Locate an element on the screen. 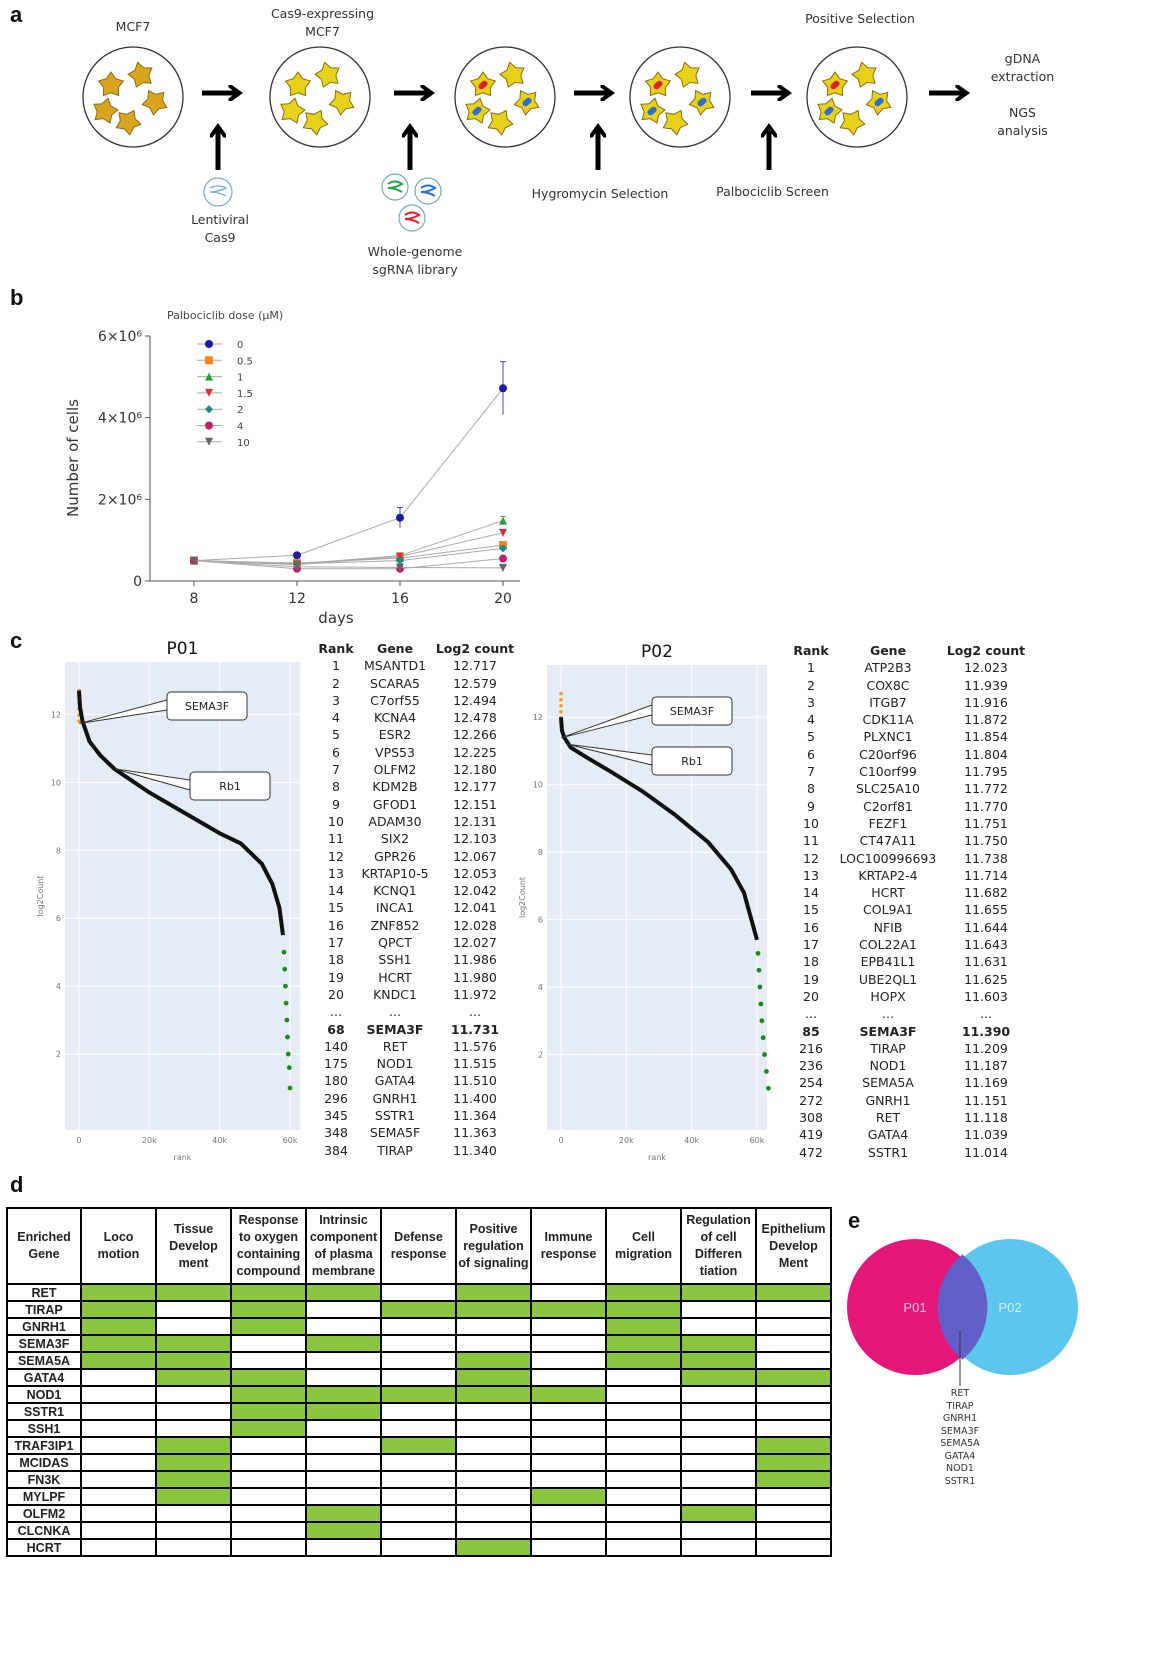 This screenshot has height=1673, width=1153. table-row: 5 PLXNC1 11.854 is located at coordinates (909, 736).